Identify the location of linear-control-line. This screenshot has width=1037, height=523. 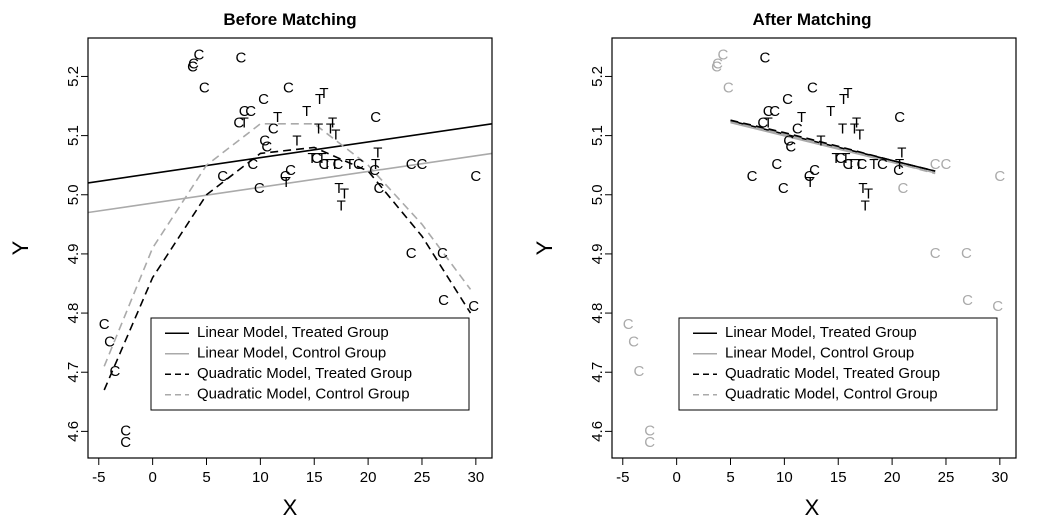
(290, 183).